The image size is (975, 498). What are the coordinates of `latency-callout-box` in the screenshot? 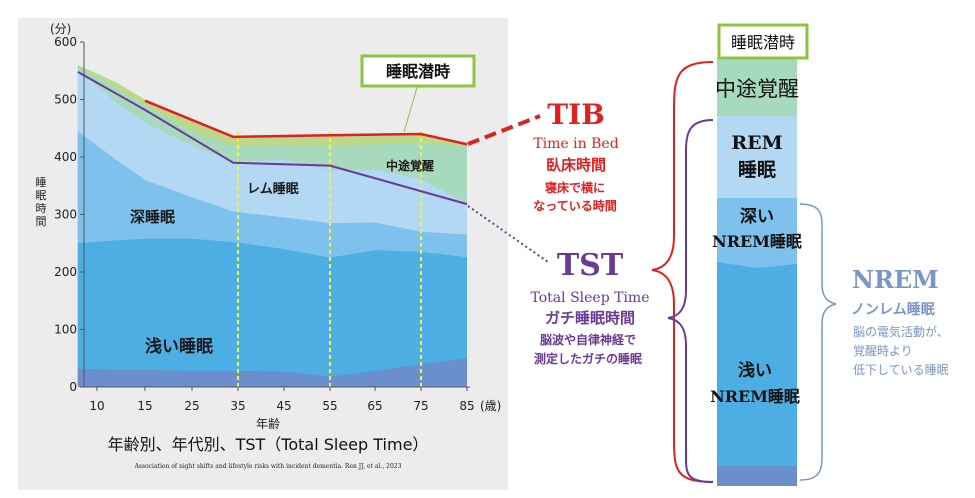 It's located at (418, 71).